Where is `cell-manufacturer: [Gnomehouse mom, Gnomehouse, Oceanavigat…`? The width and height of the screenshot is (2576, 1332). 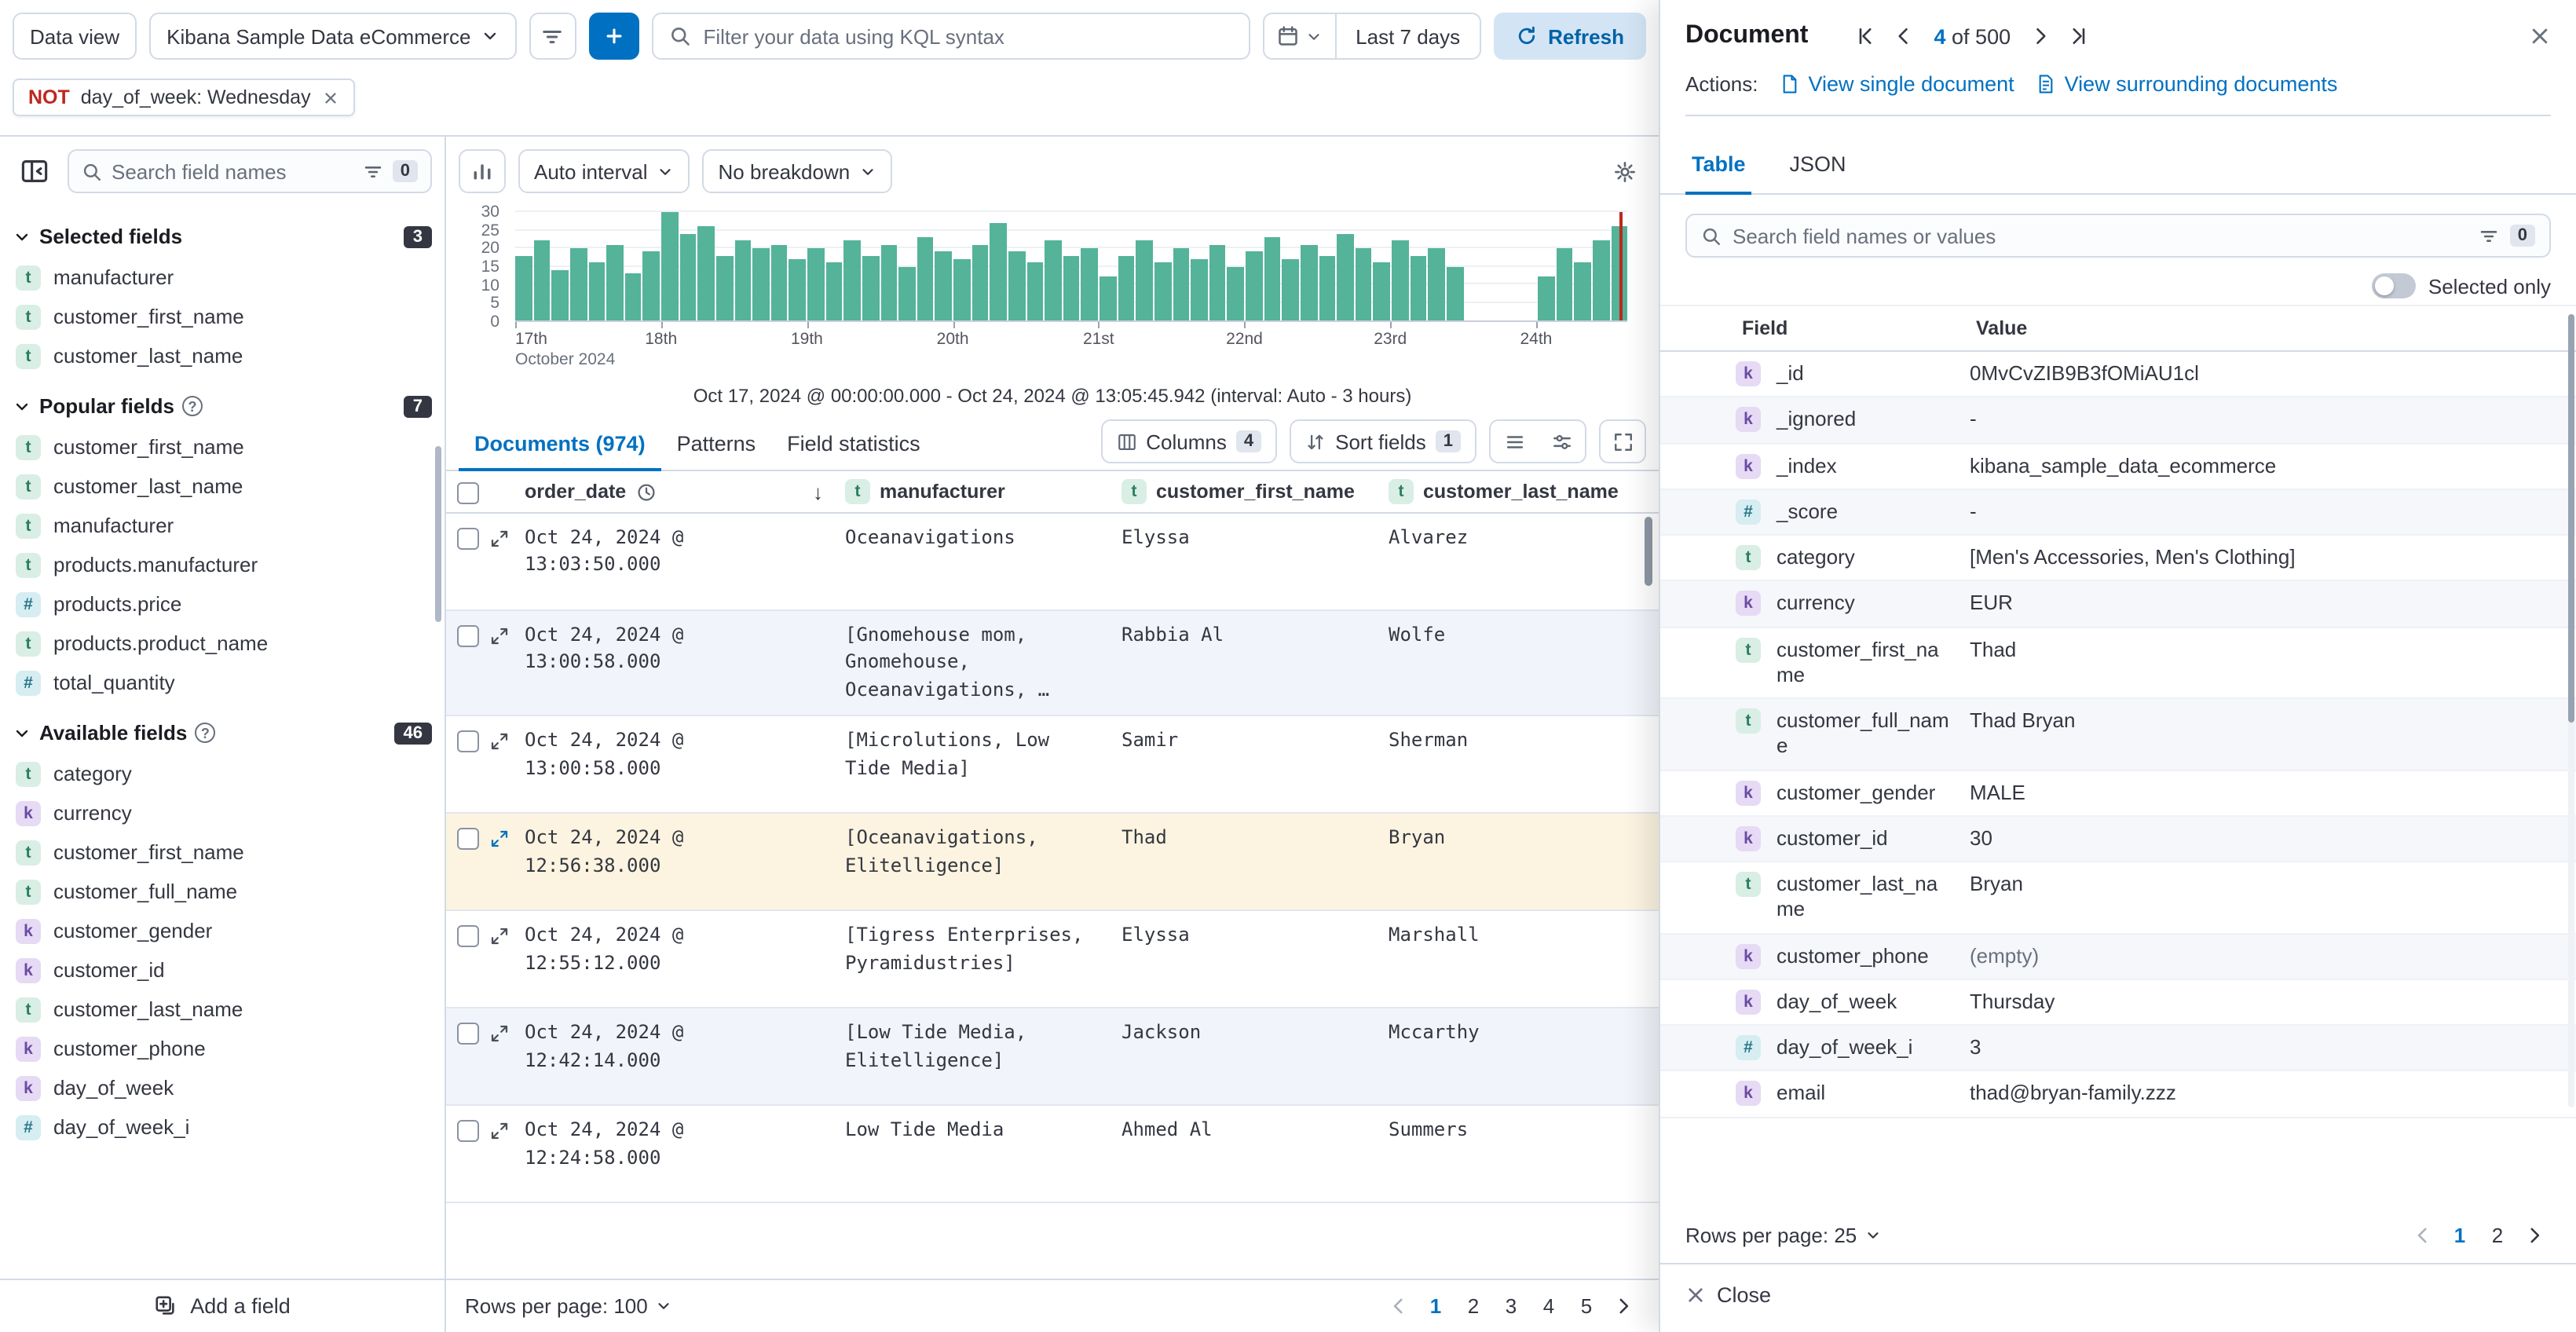 cell-manufacturer: [Gnomehouse mom, Gnomehouse, Oceanavigat… is located at coordinates (948, 662).